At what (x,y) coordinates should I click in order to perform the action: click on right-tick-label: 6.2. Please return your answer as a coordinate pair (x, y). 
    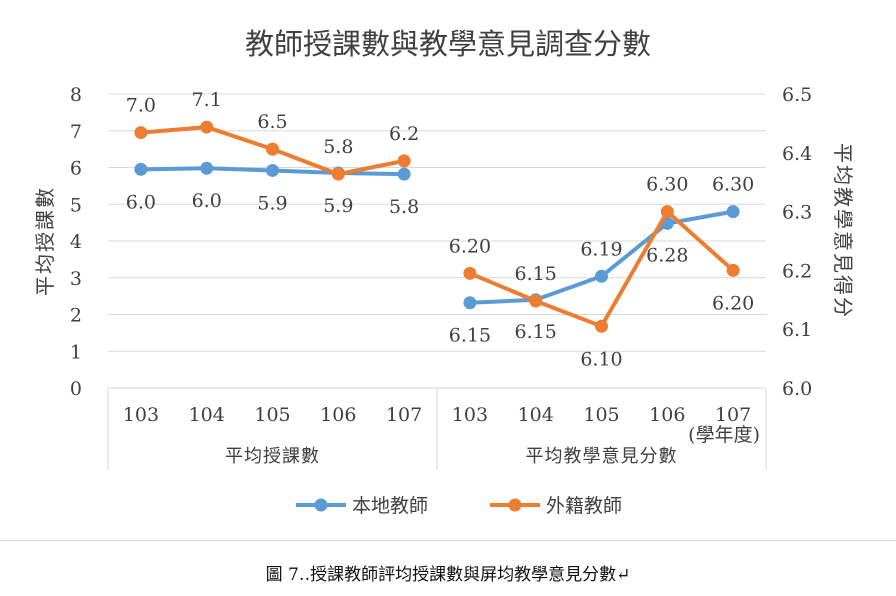
    Looking at the image, I should click on (797, 271).